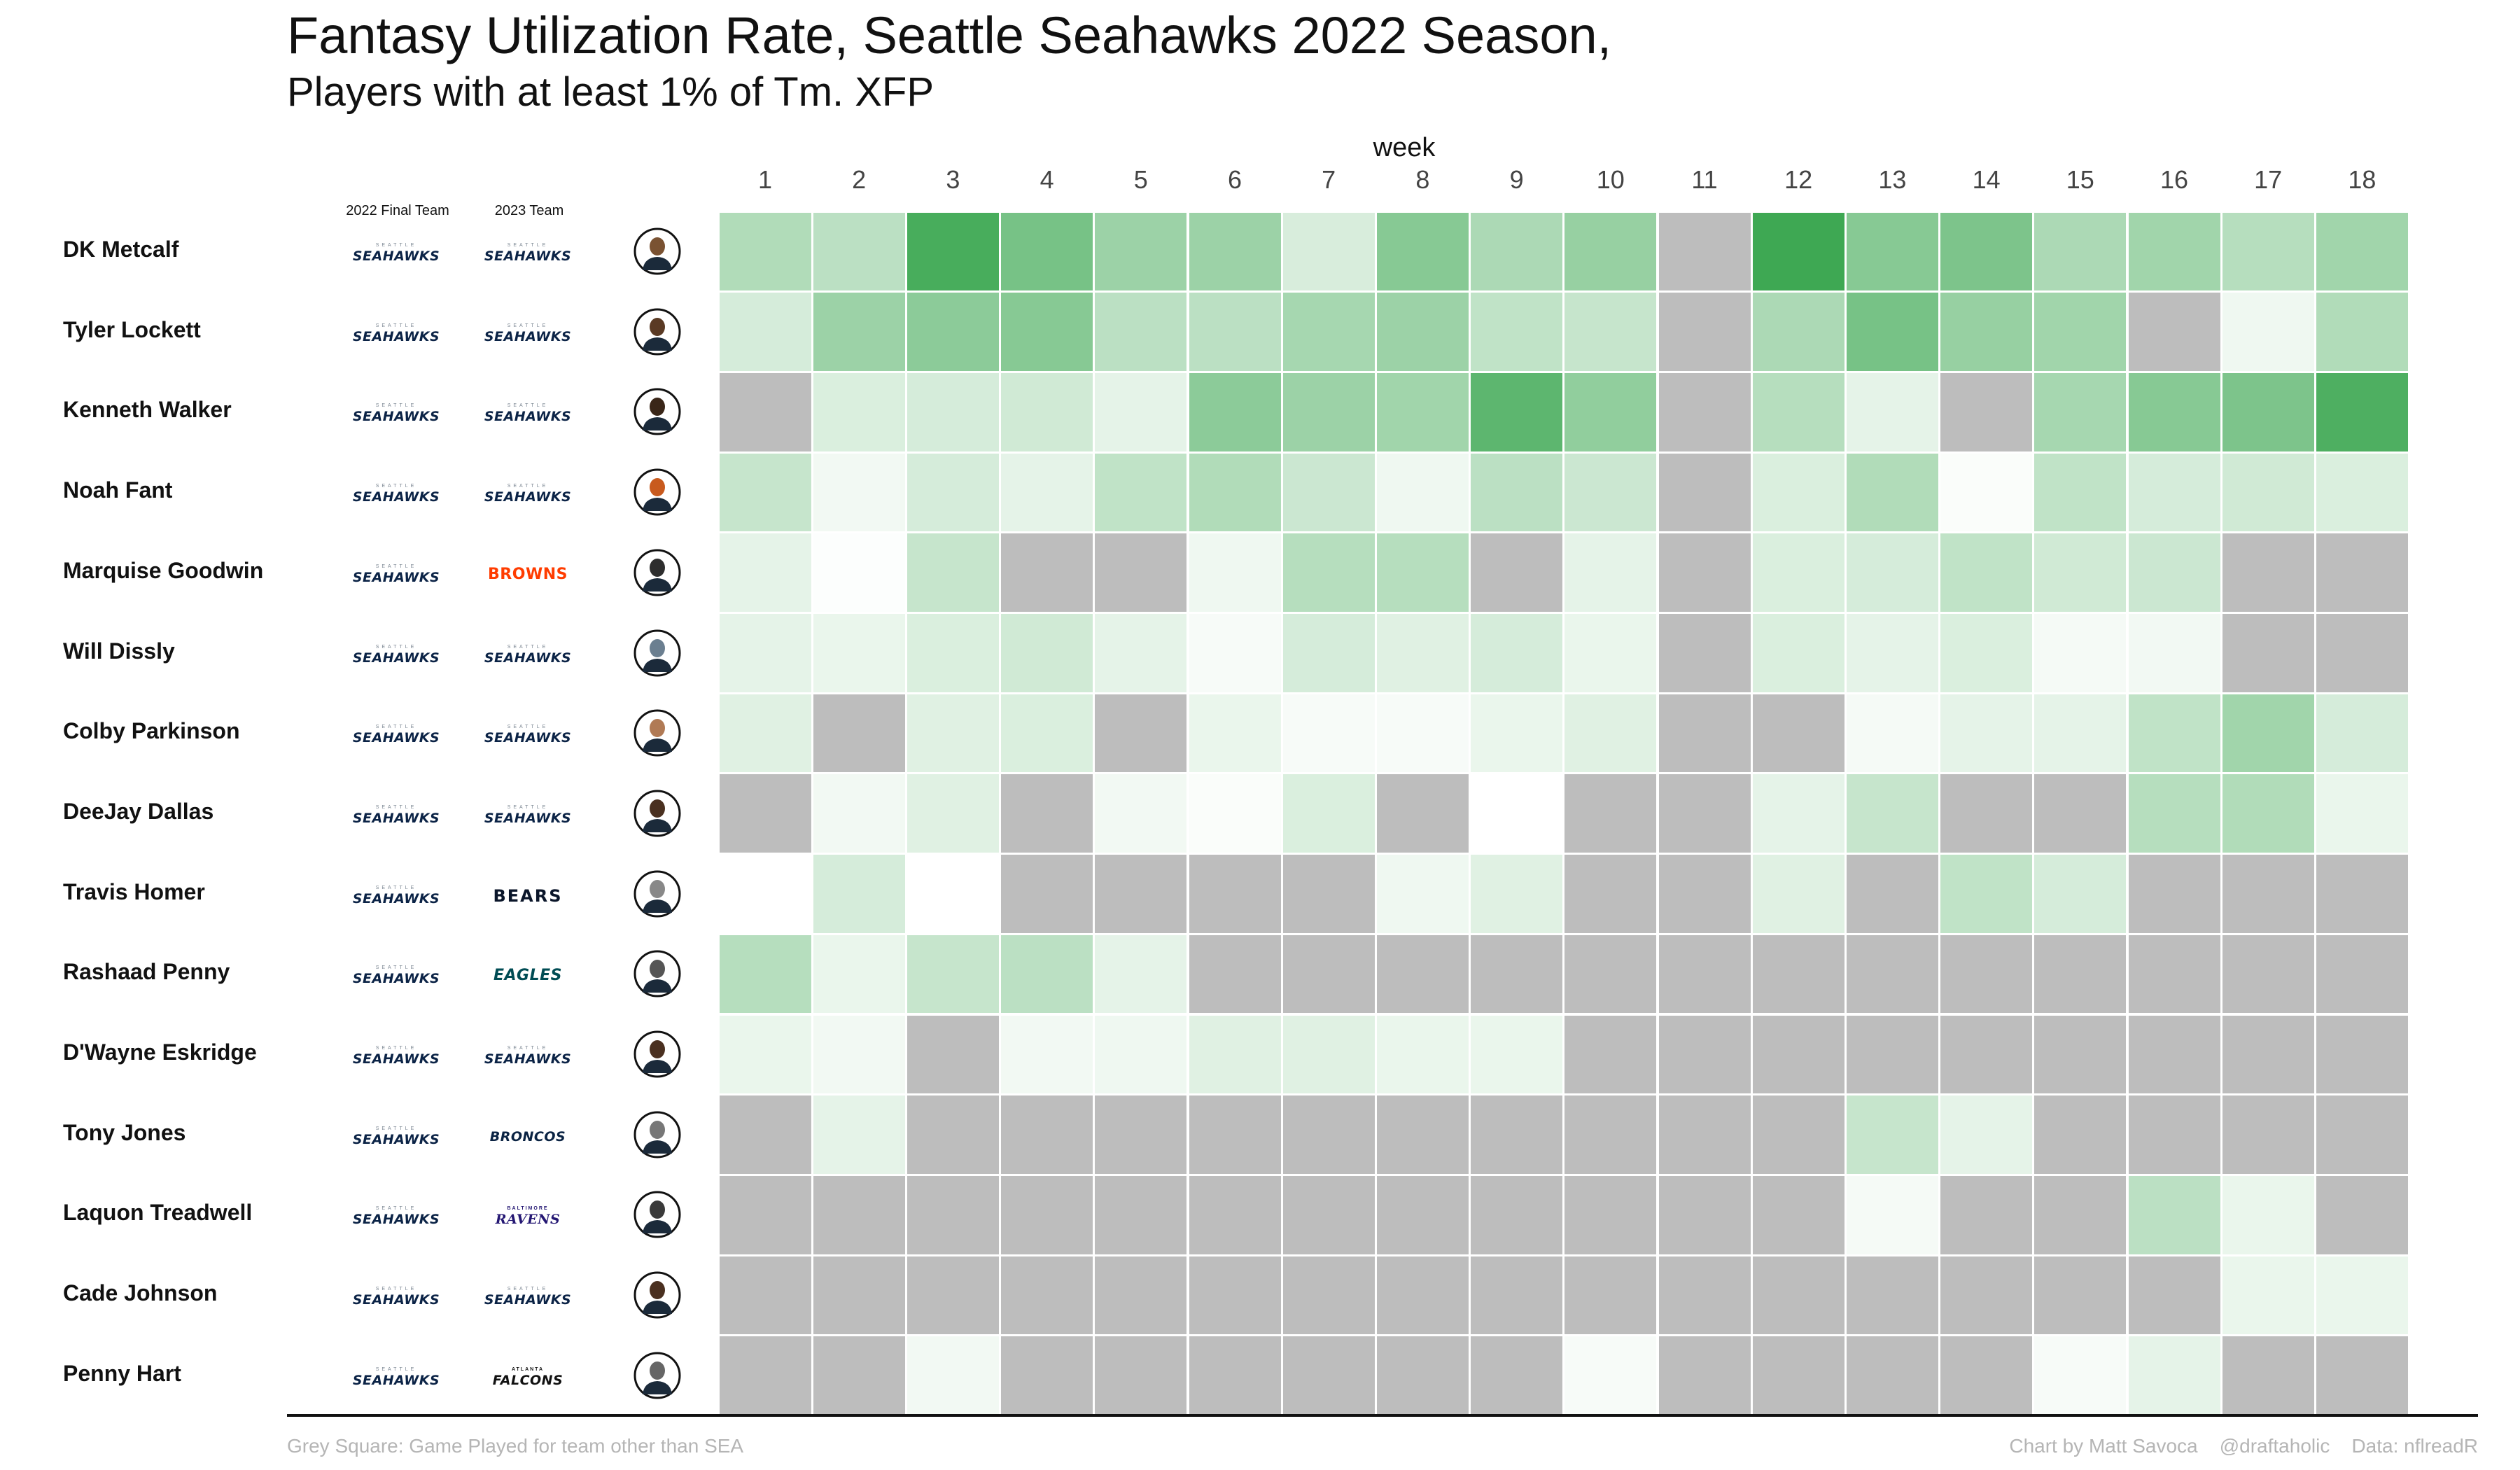  I want to click on logo-small-text: BALTIMORE, so click(528, 1209).